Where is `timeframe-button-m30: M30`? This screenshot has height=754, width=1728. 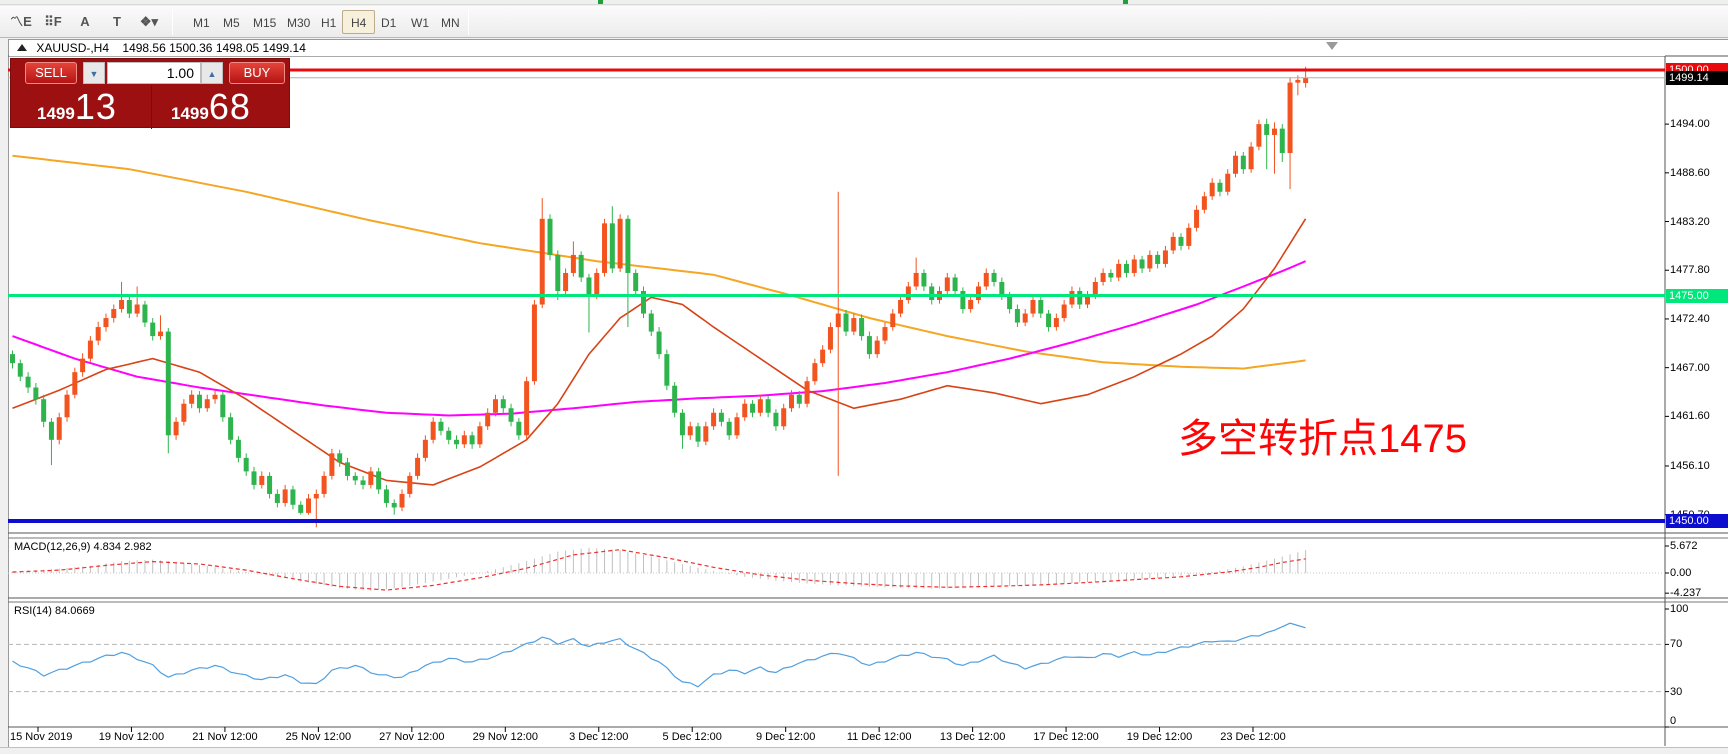
timeframe-button-m30: M30 is located at coordinates (299, 23).